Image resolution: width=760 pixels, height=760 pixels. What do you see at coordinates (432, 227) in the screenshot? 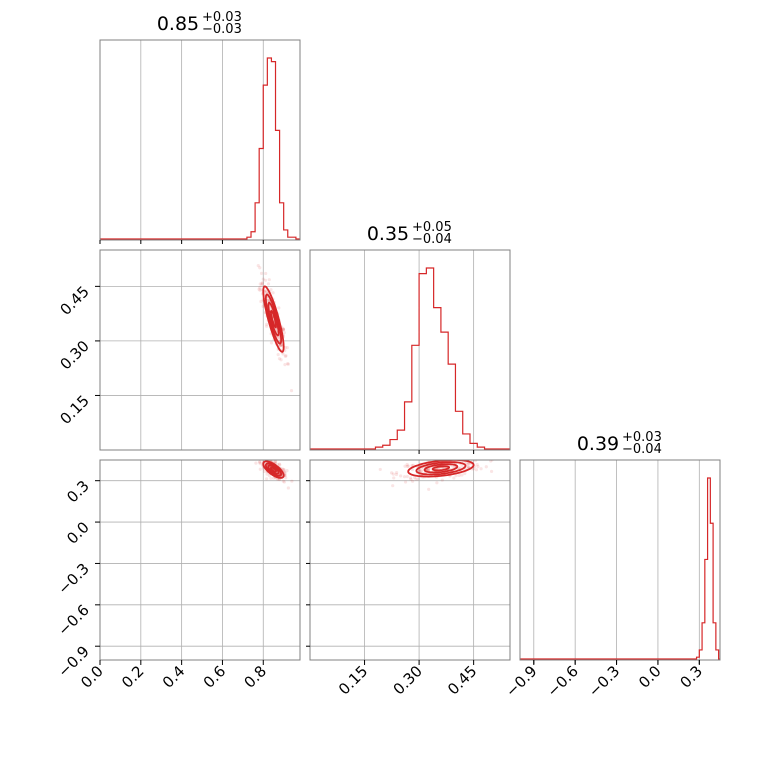
I see `title-plus-1: +0.05` at bounding box center [432, 227].